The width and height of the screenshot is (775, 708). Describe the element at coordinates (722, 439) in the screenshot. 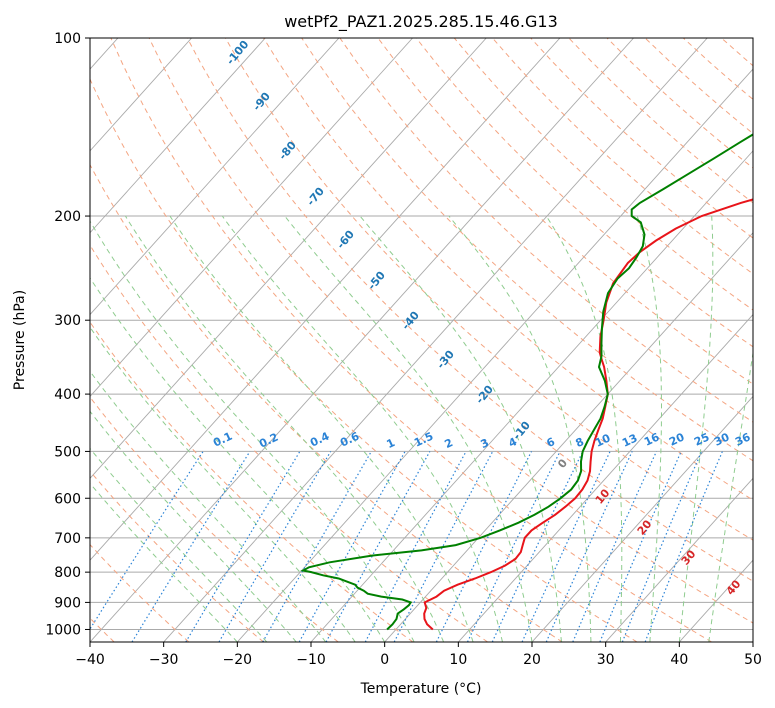

I see `mixing-ratio-label-16: 30` at that location.